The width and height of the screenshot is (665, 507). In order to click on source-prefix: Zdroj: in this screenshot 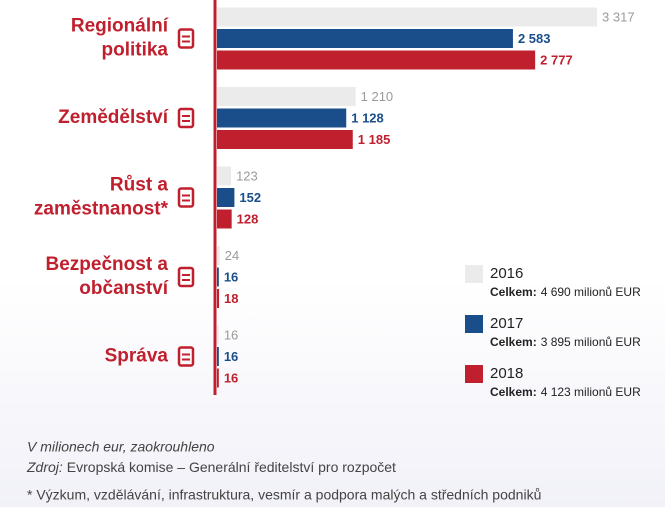, I will do `click(44, 467)`.